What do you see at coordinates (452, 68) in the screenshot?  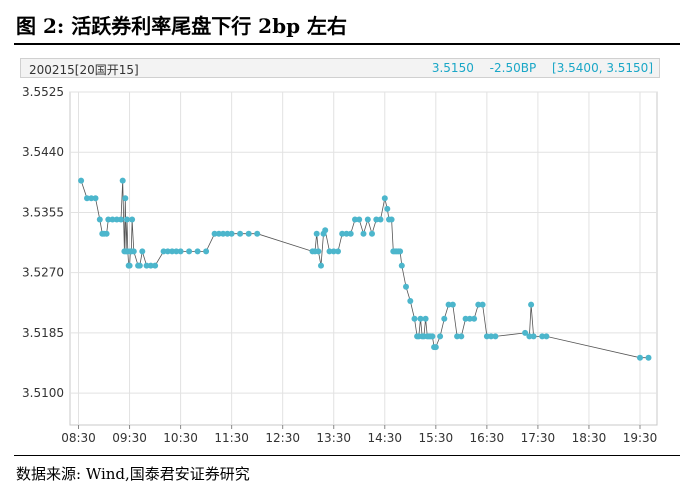 I see `last-value: 3.5150` at bounding box center [452, 68].